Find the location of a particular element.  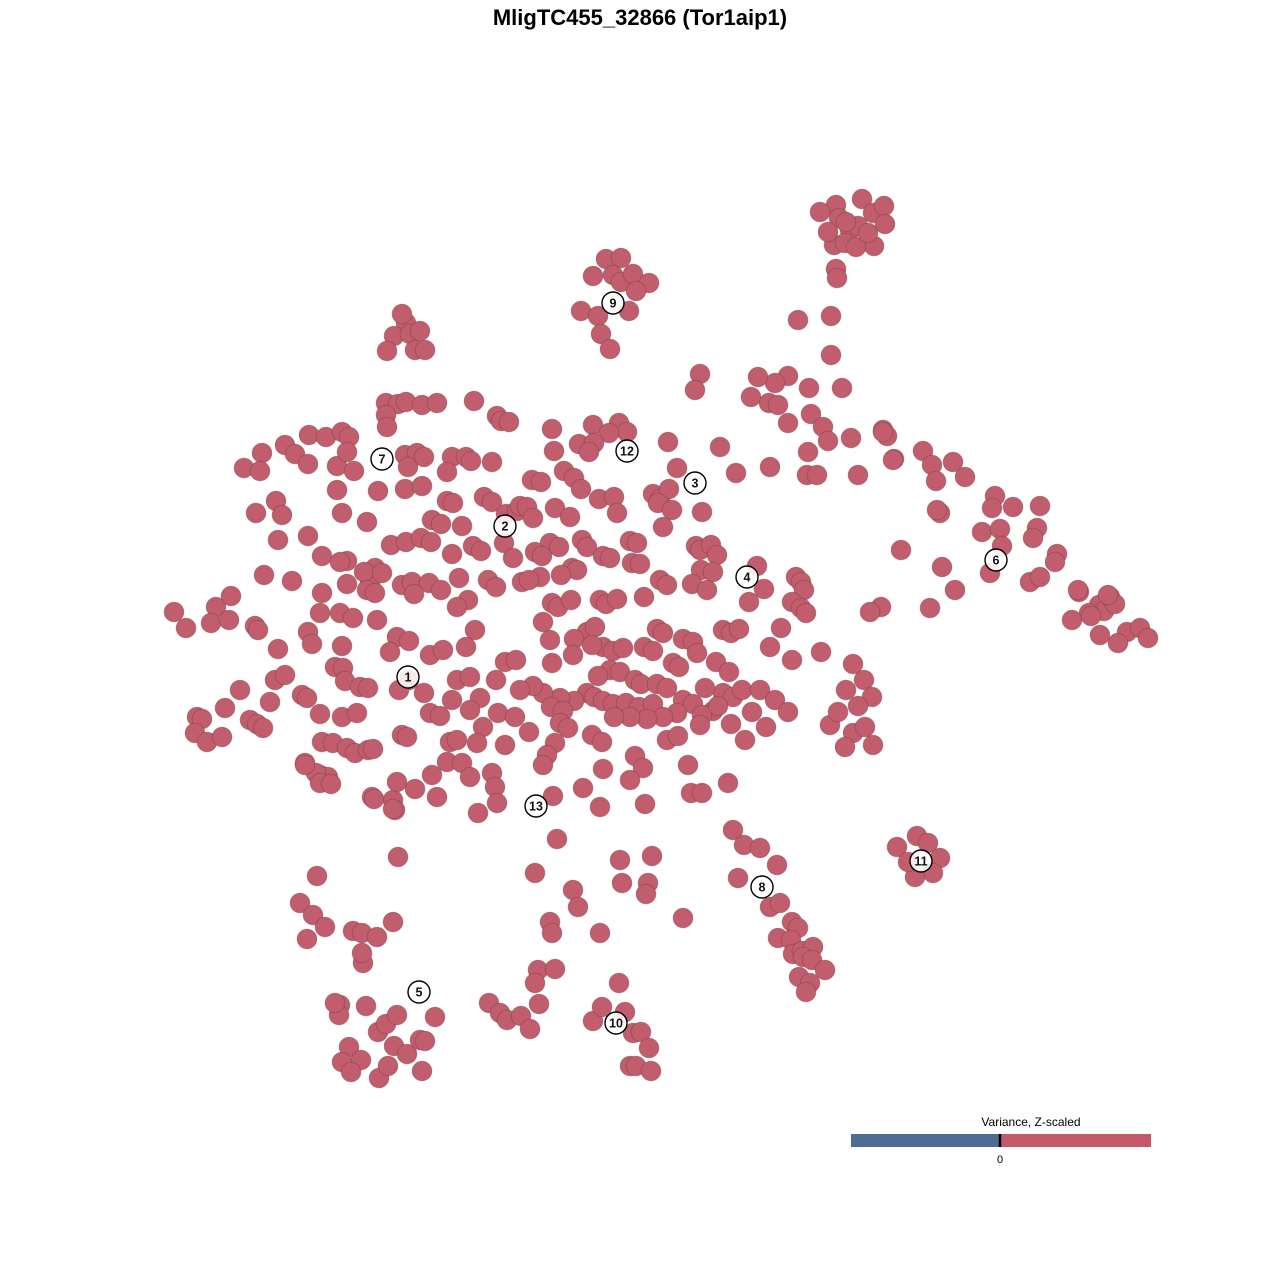

chart-title: MligTC455_32866 (Tor1aip1) is located at coordinates (640, 17).